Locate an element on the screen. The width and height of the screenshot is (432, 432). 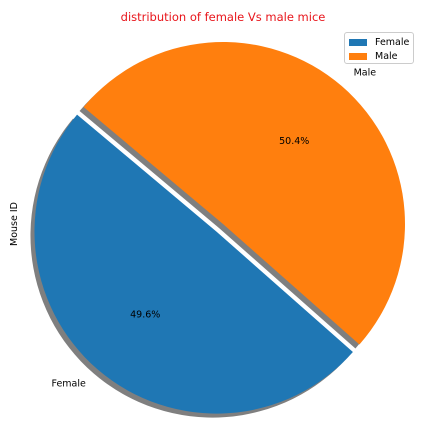
legend-swatch-female is located at coordinates (358, 42).